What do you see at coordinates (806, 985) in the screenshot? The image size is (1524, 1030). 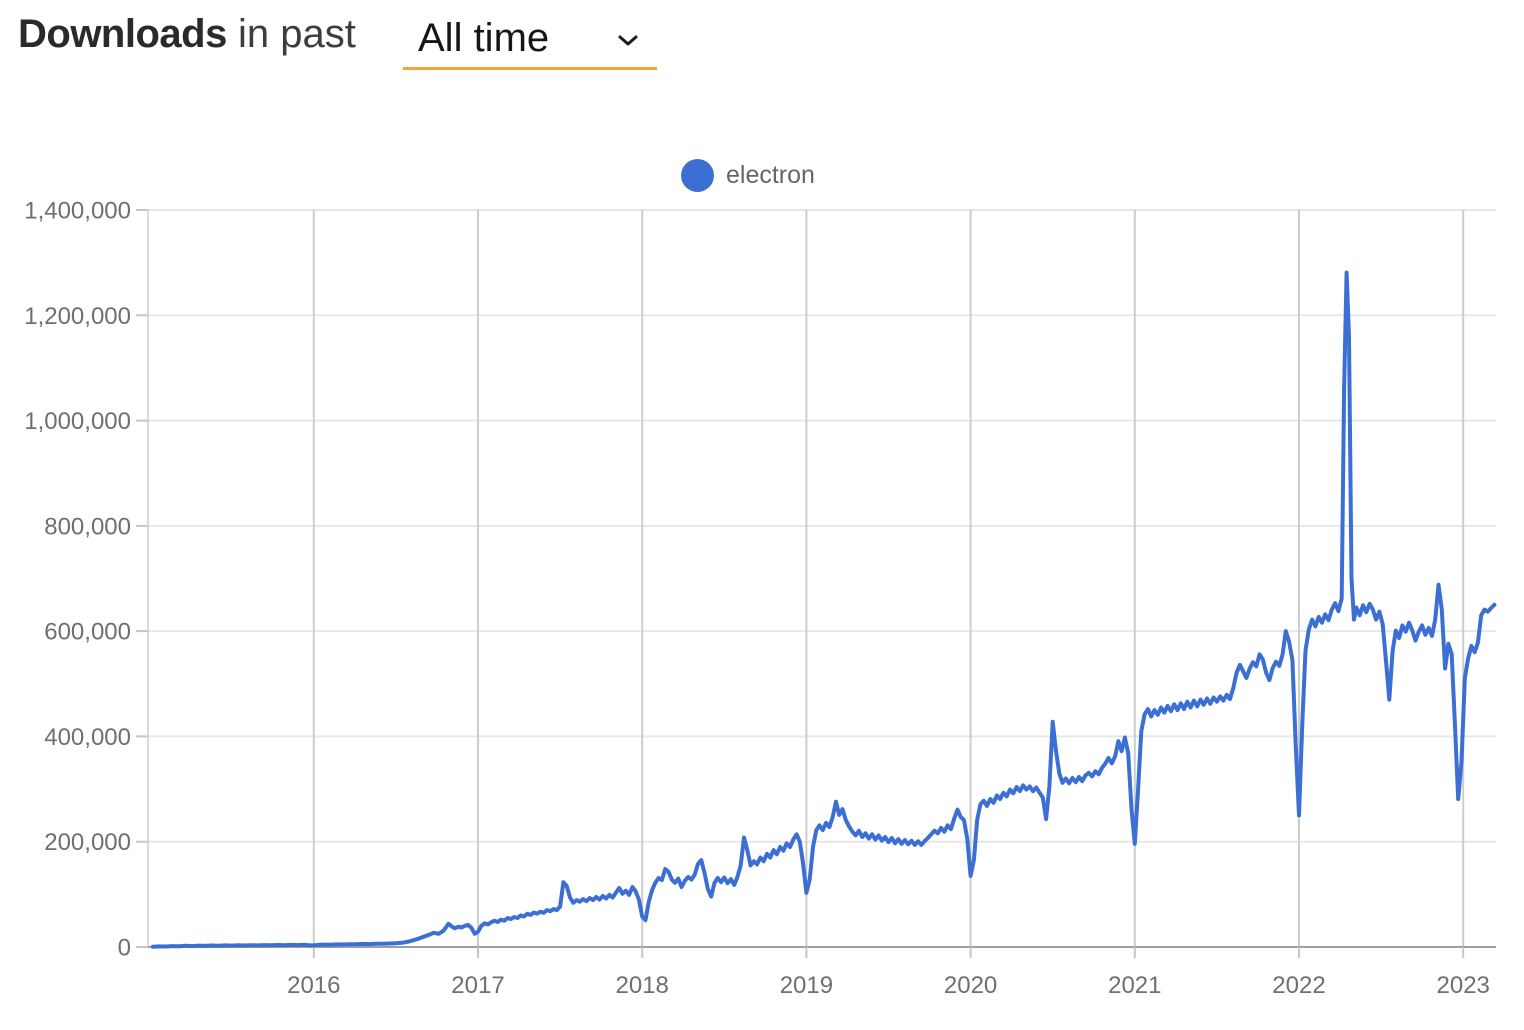 I see `x-axis-label: 2019` at bounding box center [806, 985].